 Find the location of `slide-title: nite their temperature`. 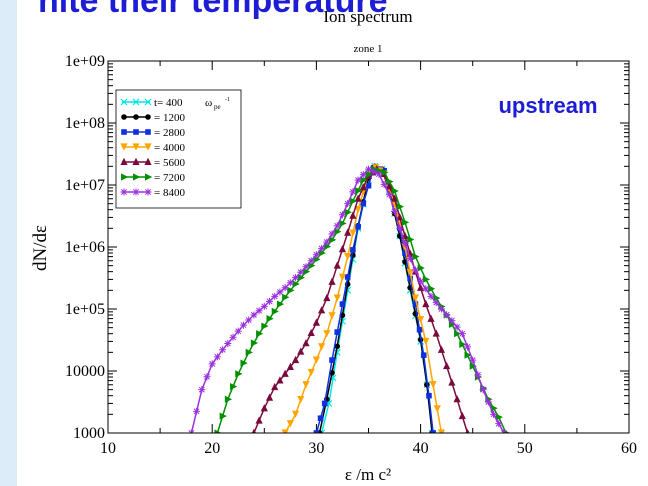

slide-title: nite their temperature is located at coordinates (213, 10).